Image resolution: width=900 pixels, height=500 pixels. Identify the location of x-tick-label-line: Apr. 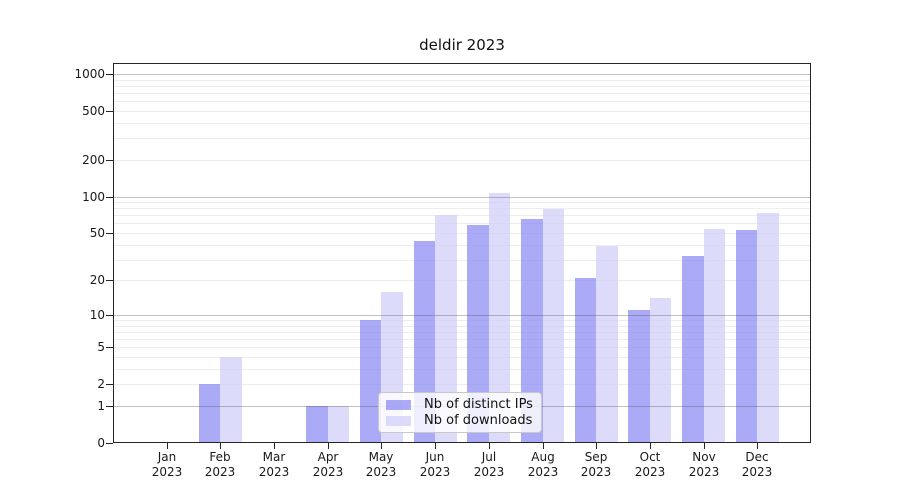
(328, 457).